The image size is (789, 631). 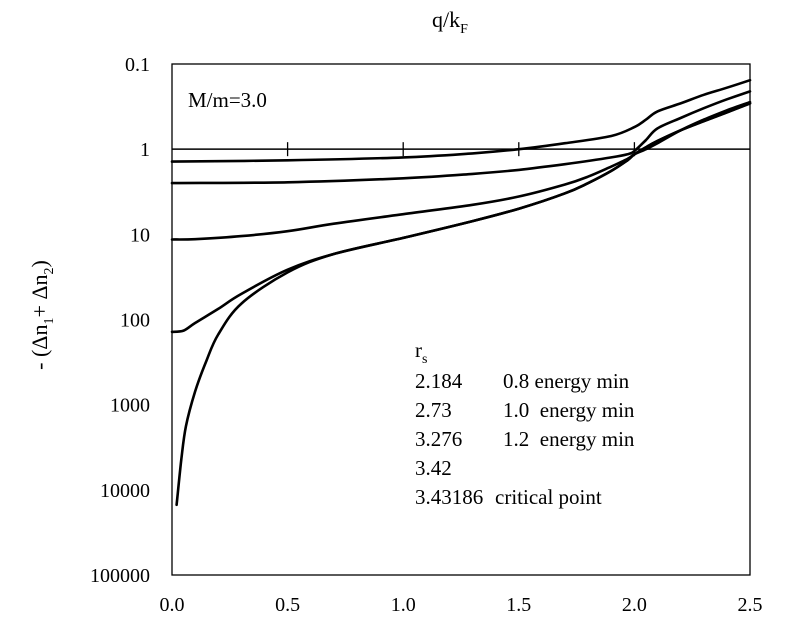 I want to click on legend-rs-value: 3.42, so click(x=433, y=468).